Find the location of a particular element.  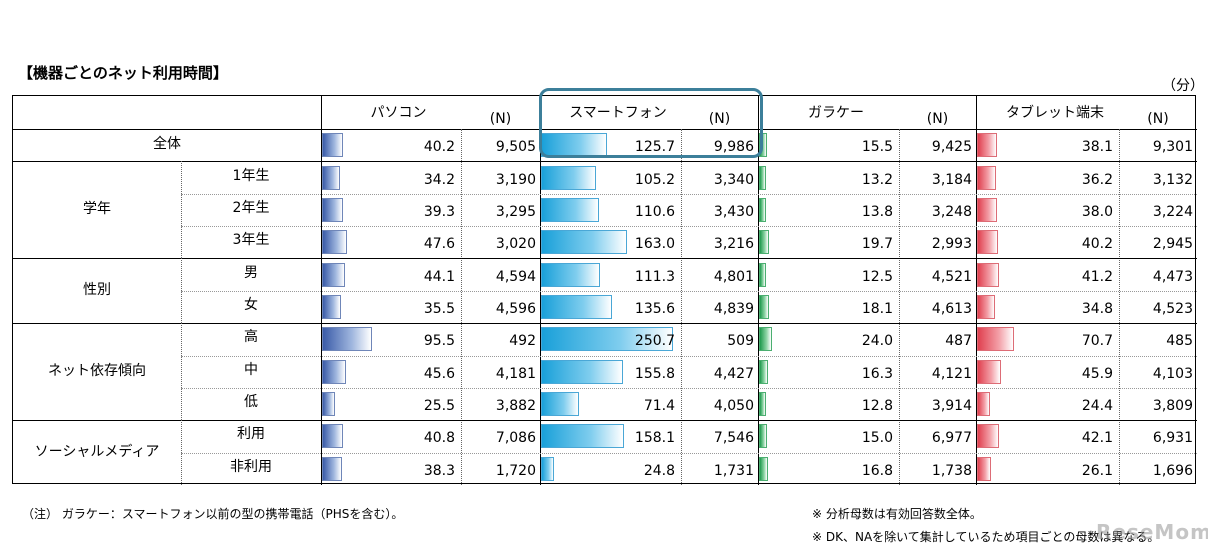

value-label: 155.8 is located at coordinates (654, 373).